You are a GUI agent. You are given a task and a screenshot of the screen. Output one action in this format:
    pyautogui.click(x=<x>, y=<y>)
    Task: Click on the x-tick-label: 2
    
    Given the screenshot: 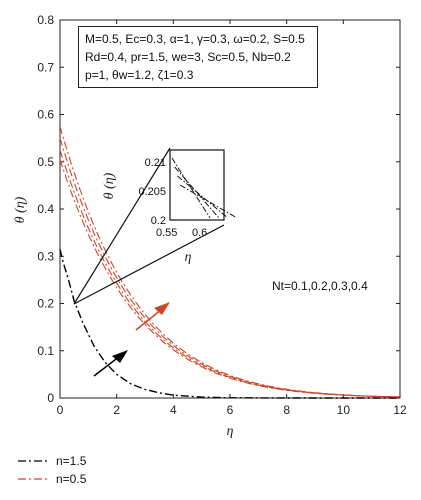 What is the action you would take?
    pyautogui.click(x=116, y=410)
    